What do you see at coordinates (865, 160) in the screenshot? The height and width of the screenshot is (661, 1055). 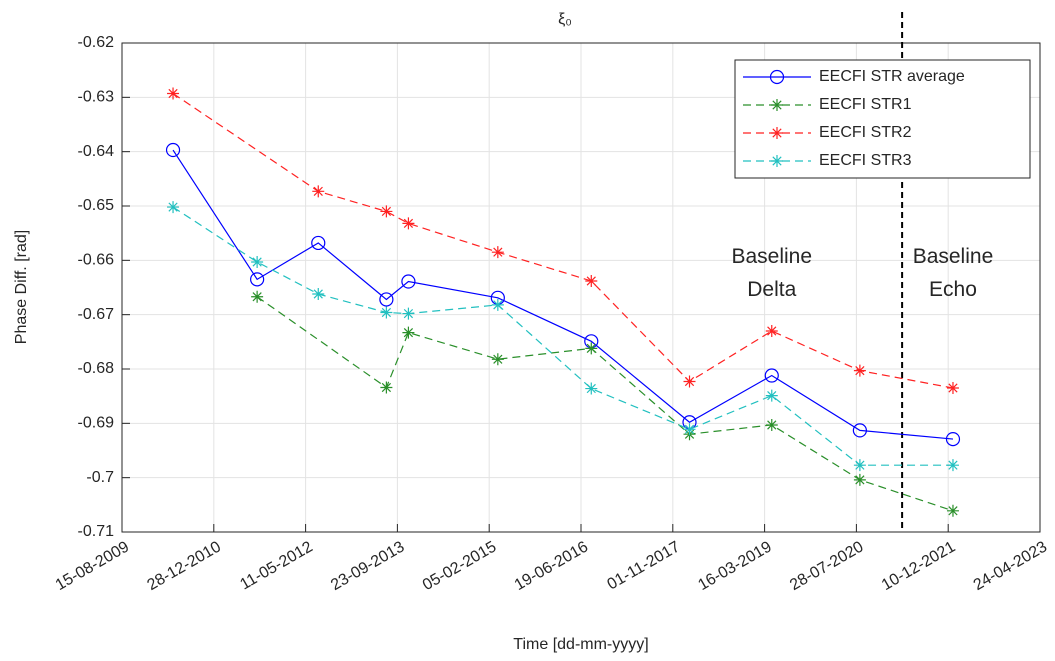 I see `legend-label: EECFI STR3` at bounding box center [865, 160].